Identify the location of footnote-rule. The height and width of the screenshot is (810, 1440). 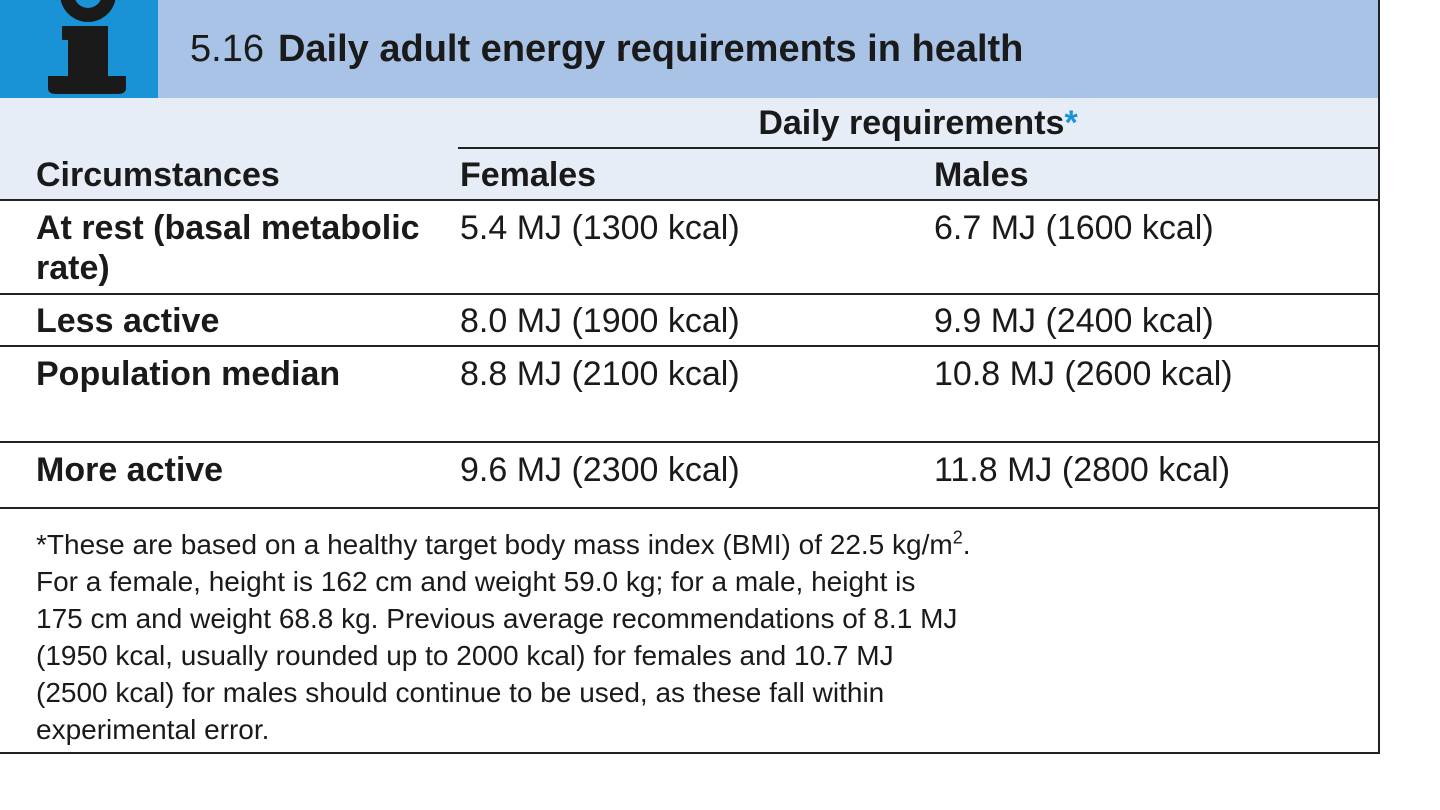
(689, 508).